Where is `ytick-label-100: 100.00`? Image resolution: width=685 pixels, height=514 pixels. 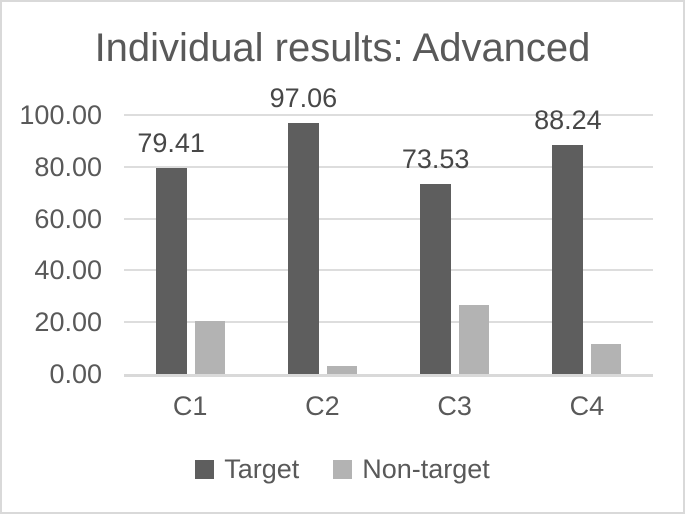
ytick-label-100: 100.00 is located at coordinates (60, 115).